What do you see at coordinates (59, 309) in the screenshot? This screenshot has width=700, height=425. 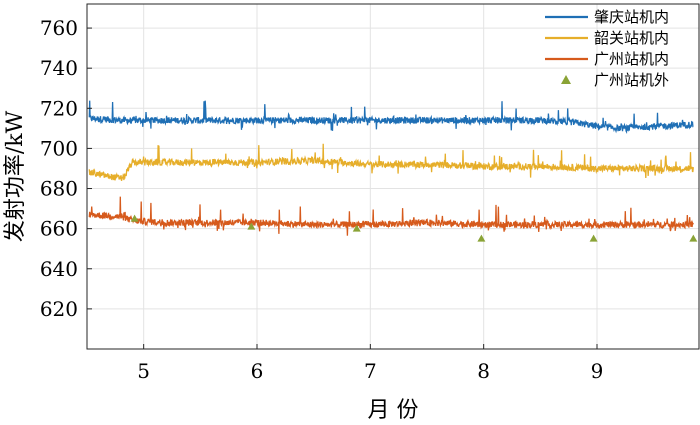 I see `y-tick-label: 620` at bounding box center [59, 309].